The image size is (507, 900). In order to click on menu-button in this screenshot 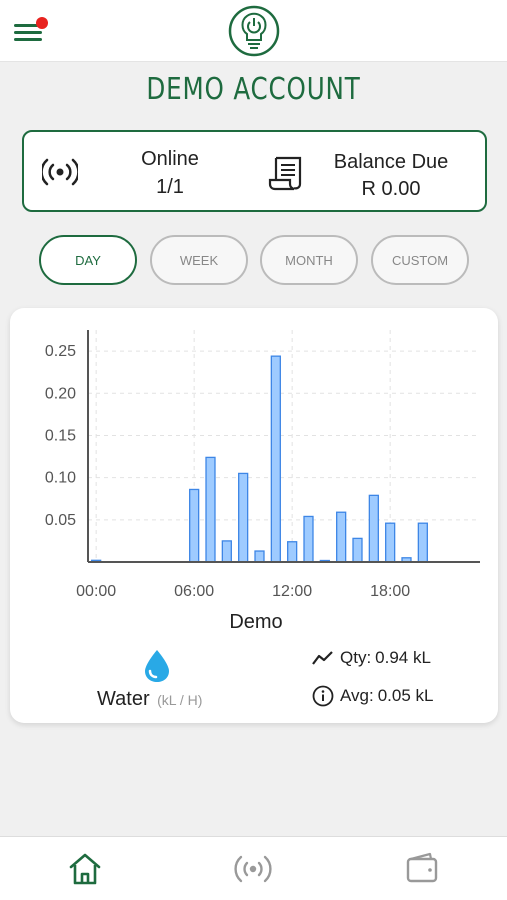, I will do `click(30, 31)`.